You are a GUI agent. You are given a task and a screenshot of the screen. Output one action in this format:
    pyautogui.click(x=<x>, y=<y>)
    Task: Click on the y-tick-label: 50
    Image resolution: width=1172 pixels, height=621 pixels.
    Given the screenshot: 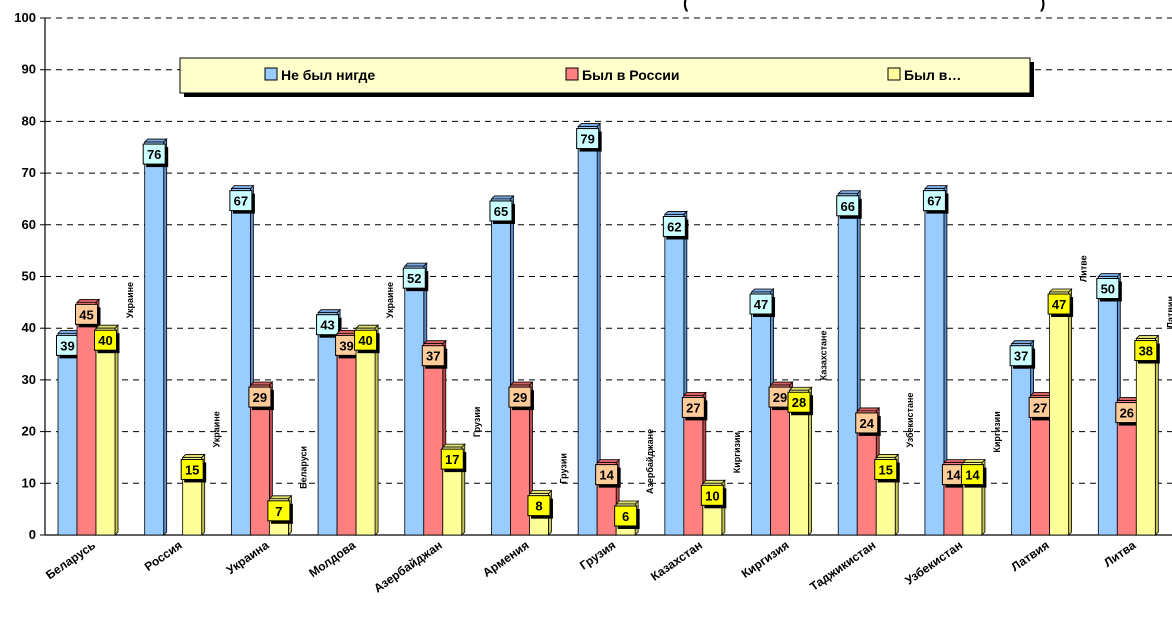 What is the action you would take?
    pyautogui.click(x=29, y=276)
    